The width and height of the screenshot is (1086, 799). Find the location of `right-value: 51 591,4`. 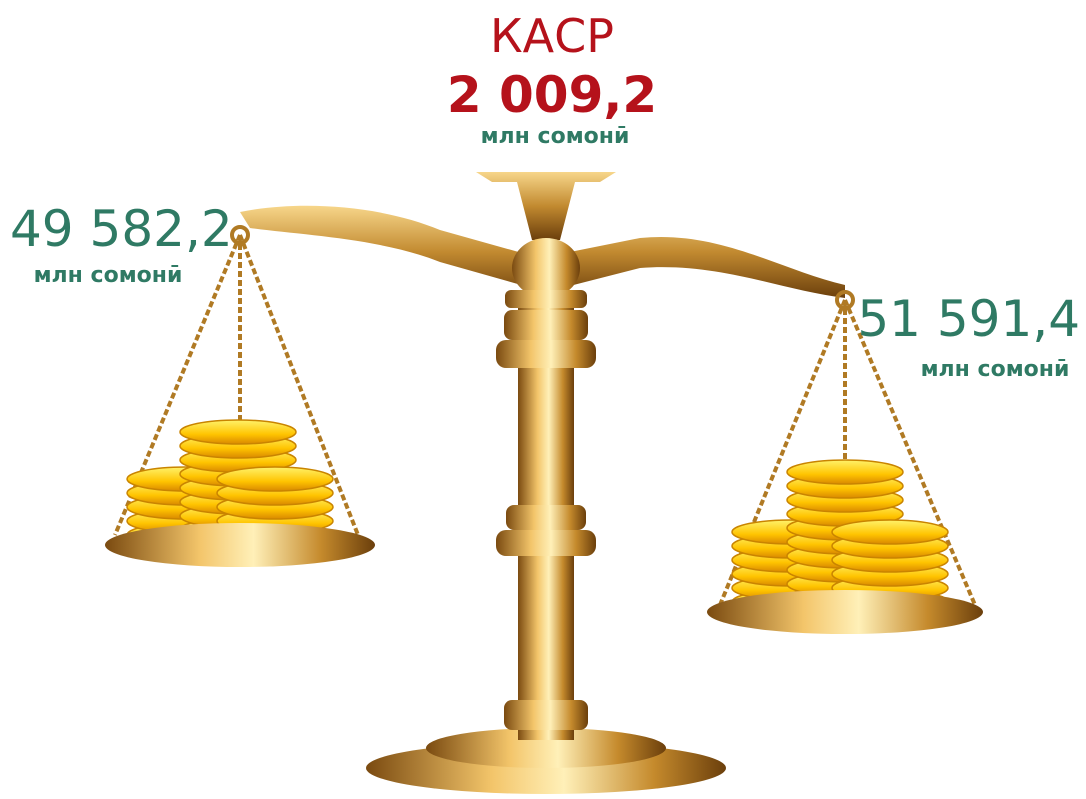

right-value: 51 591,4 is located at coordinates (968, 319).